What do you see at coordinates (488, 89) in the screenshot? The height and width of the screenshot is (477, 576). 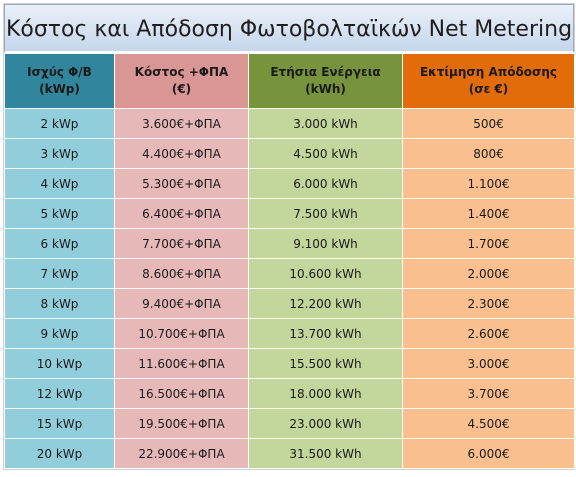 I see `header-return-unit: (σε €)` at bounding box center [488, 89].